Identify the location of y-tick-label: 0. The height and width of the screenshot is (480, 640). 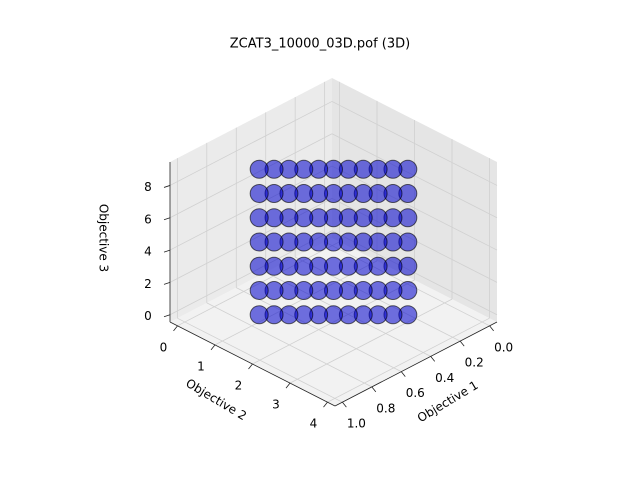
(164, 347).